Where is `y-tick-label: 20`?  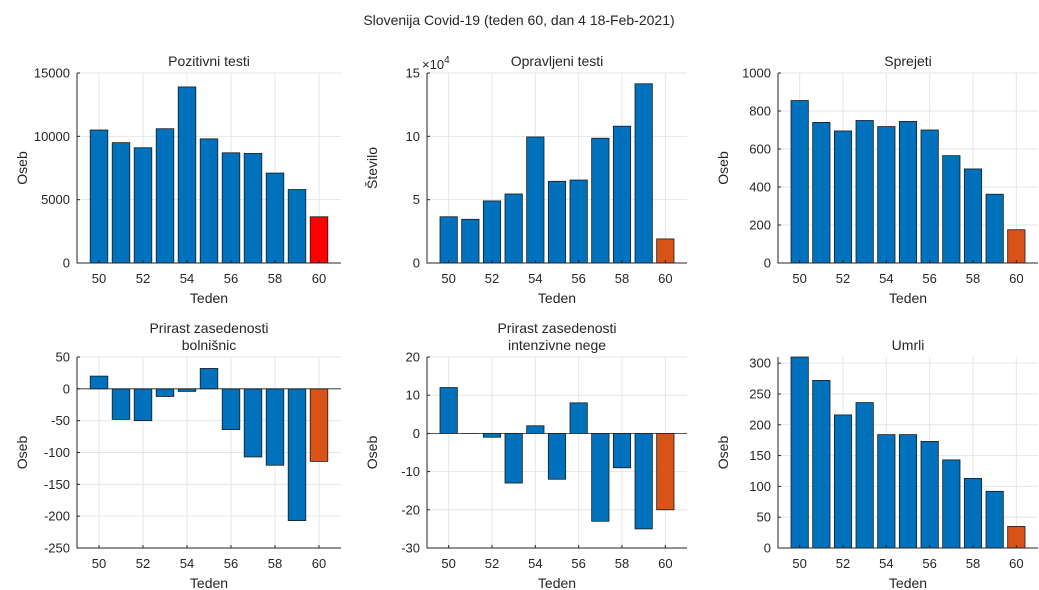 y-tick-label: 20 is located at coordinates (413, 357).